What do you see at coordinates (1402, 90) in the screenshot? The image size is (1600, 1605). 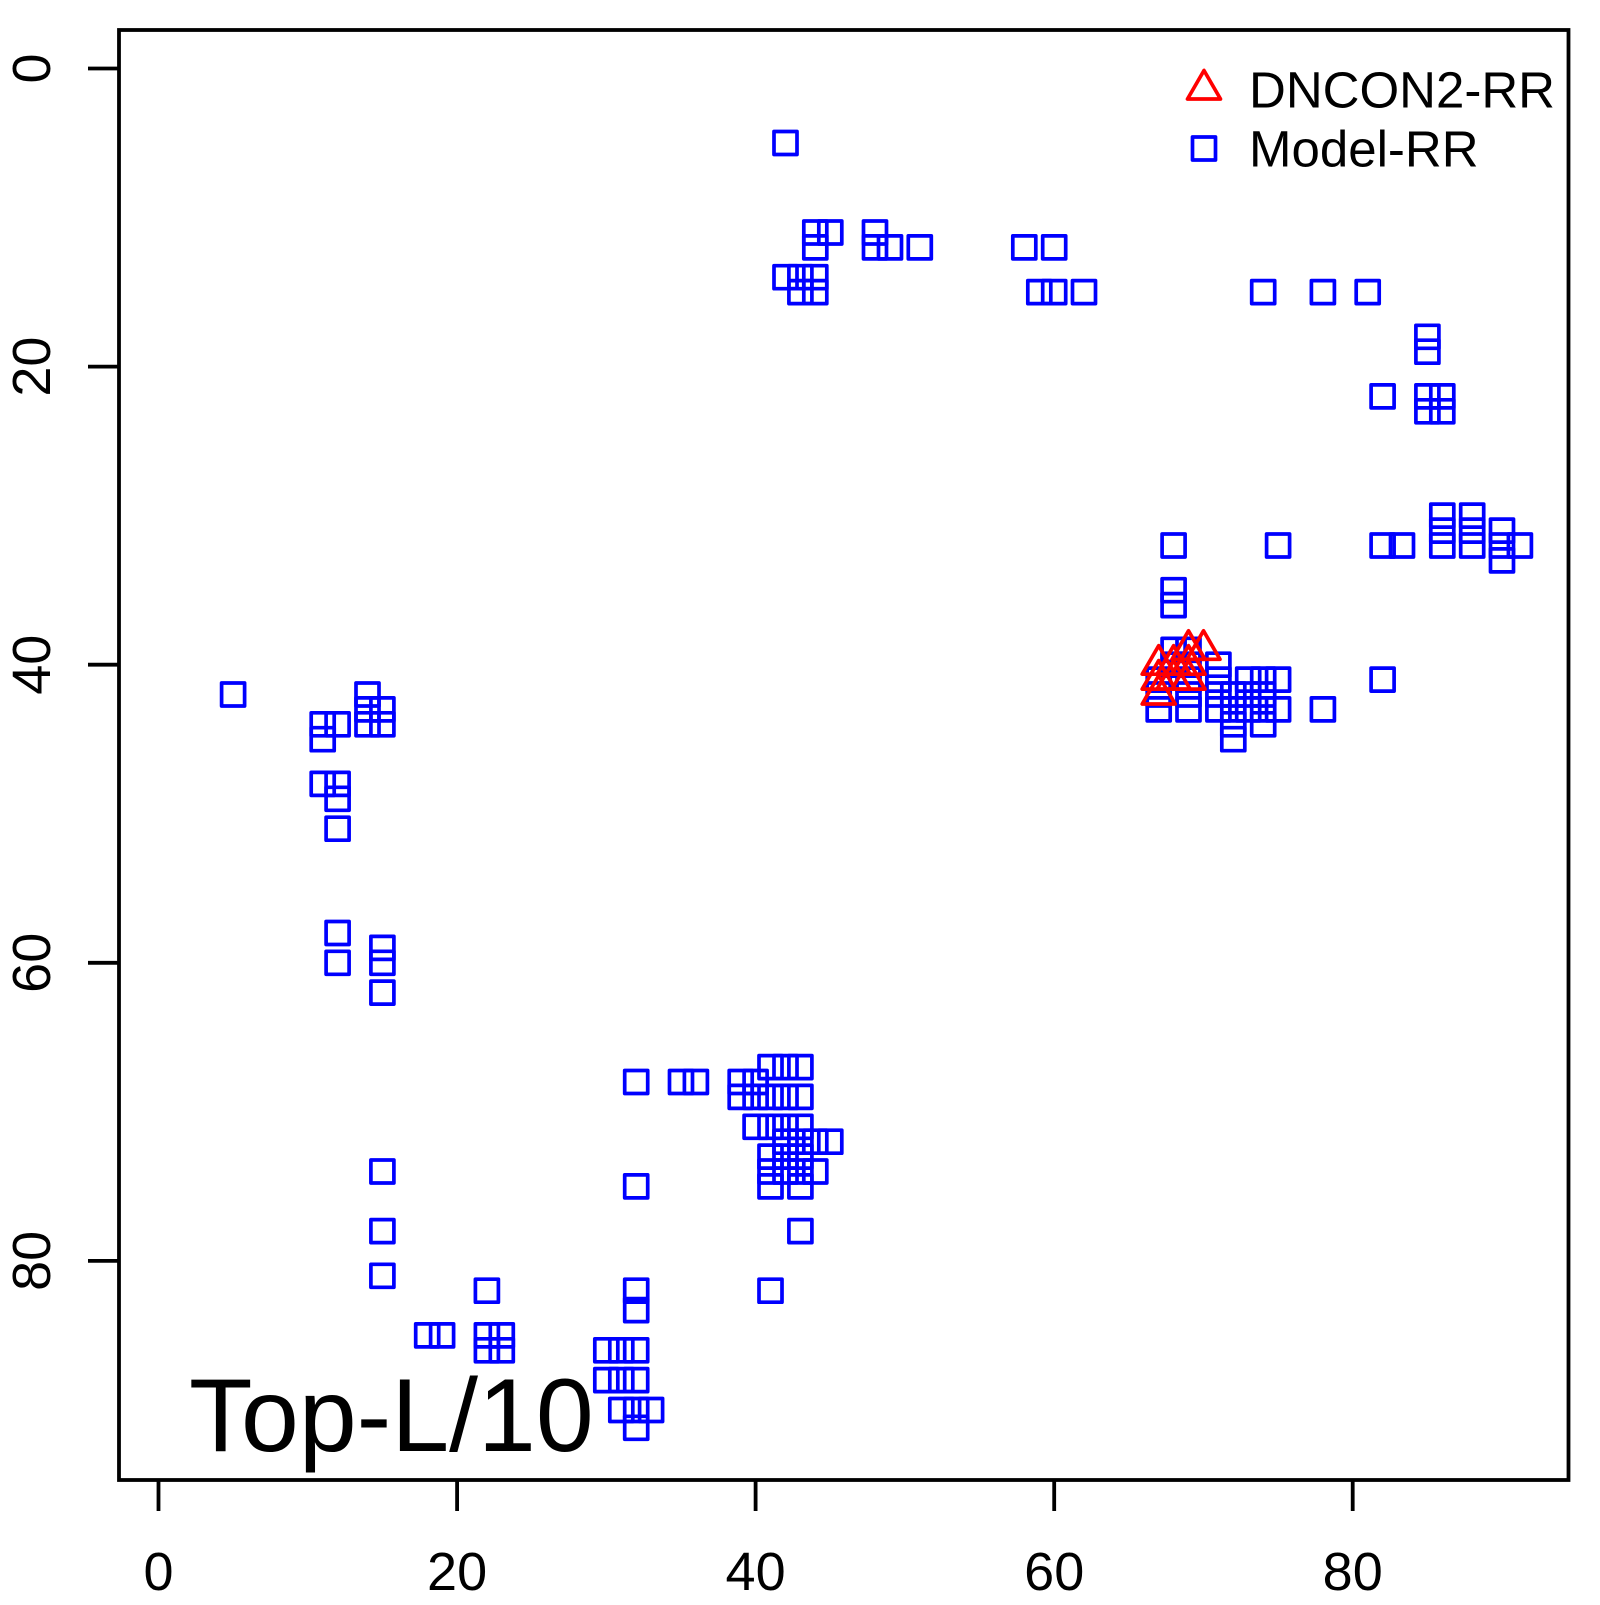 I see `svg-text: DNCON2-RR` at bounding box center [1402, 90].